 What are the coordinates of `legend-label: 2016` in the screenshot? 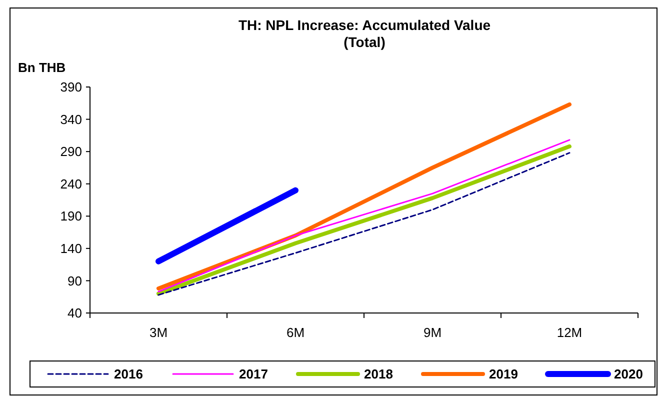 It's located at (128, 374).